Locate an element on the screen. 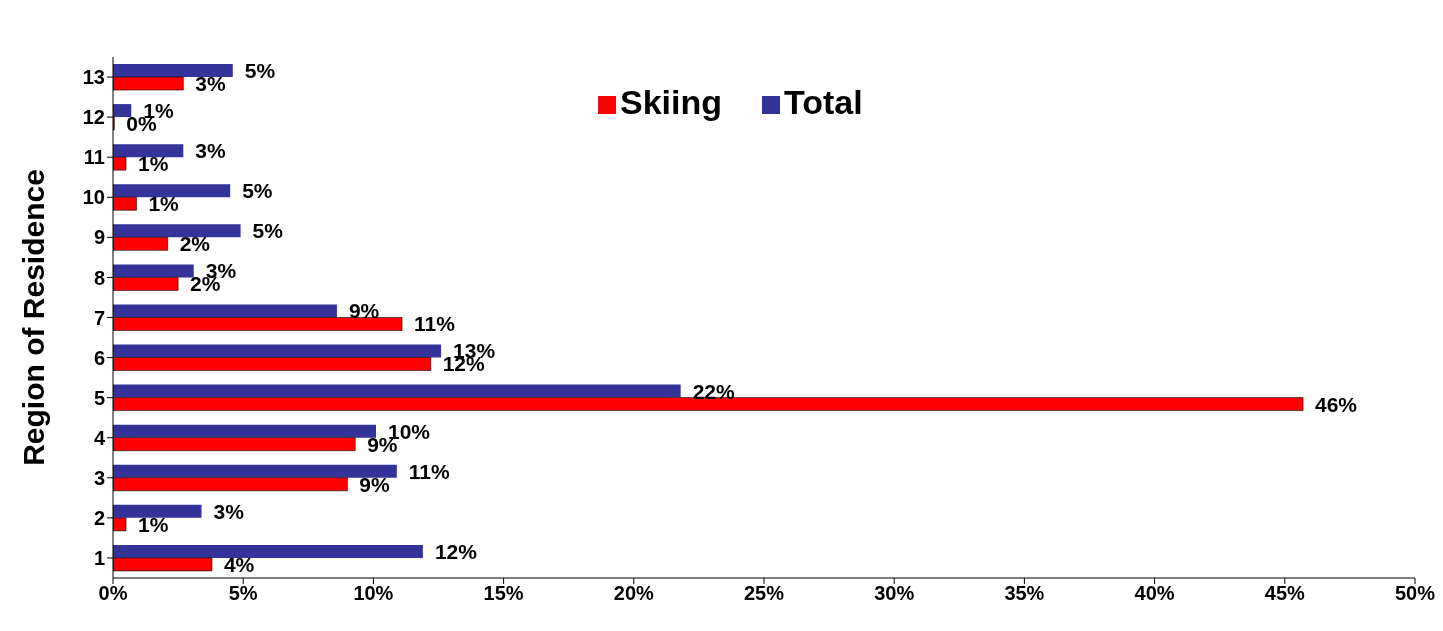 The width and height of the screenshot is (1443, 631). y-tick-label: 1 is located at coordinates (99, 558).